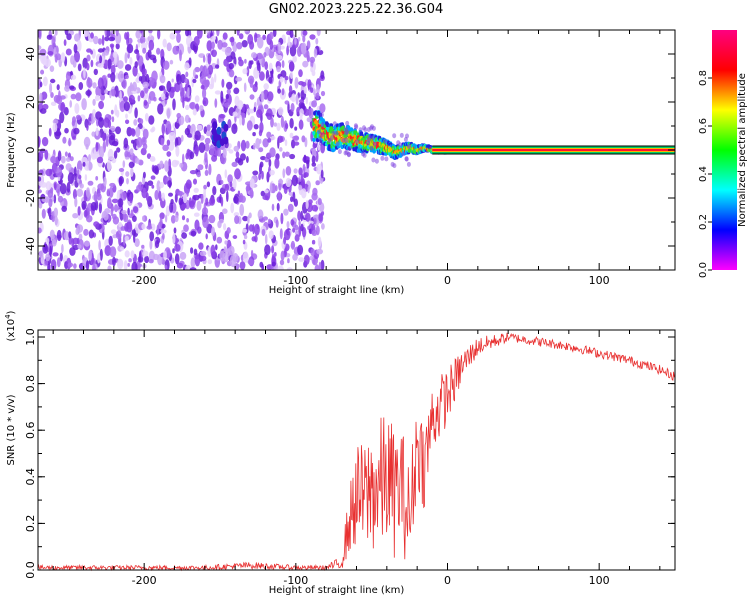 This screenshot has width=750, height=604. Describe the element at coordinates (314, 139) in the screenshot. I see `signal-cell` at that location.